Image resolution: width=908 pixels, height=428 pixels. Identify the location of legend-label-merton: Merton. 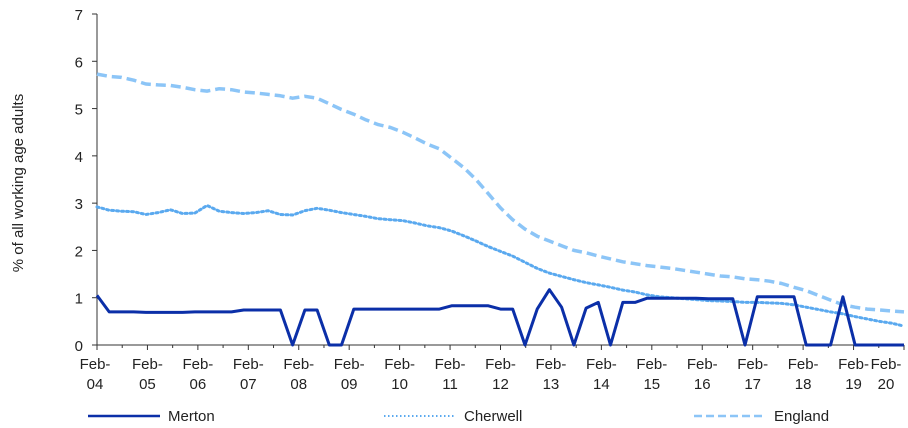
(191, 416).